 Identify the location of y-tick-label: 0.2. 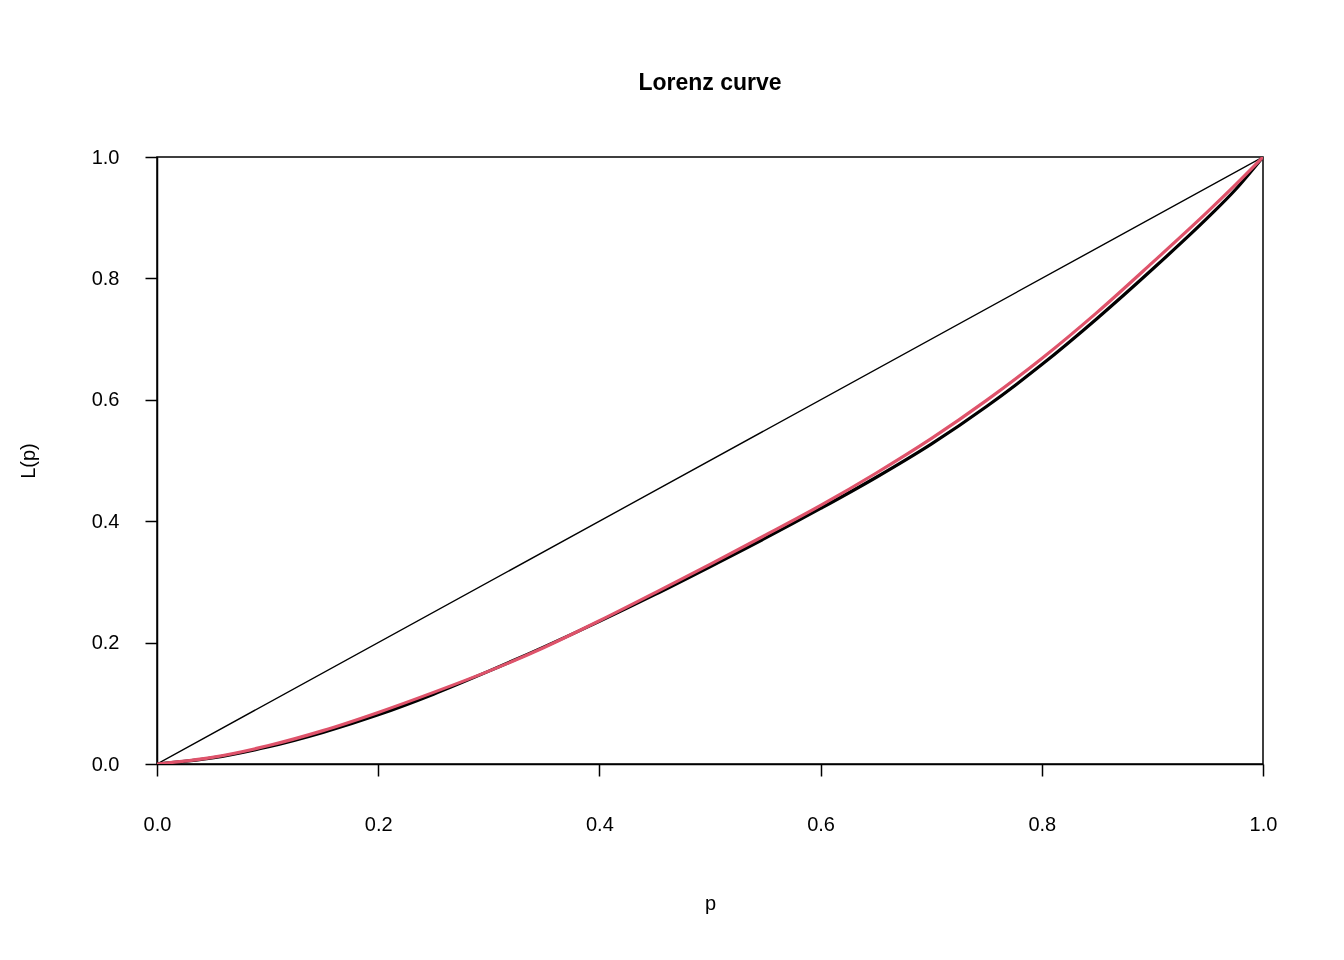
(105, 642).